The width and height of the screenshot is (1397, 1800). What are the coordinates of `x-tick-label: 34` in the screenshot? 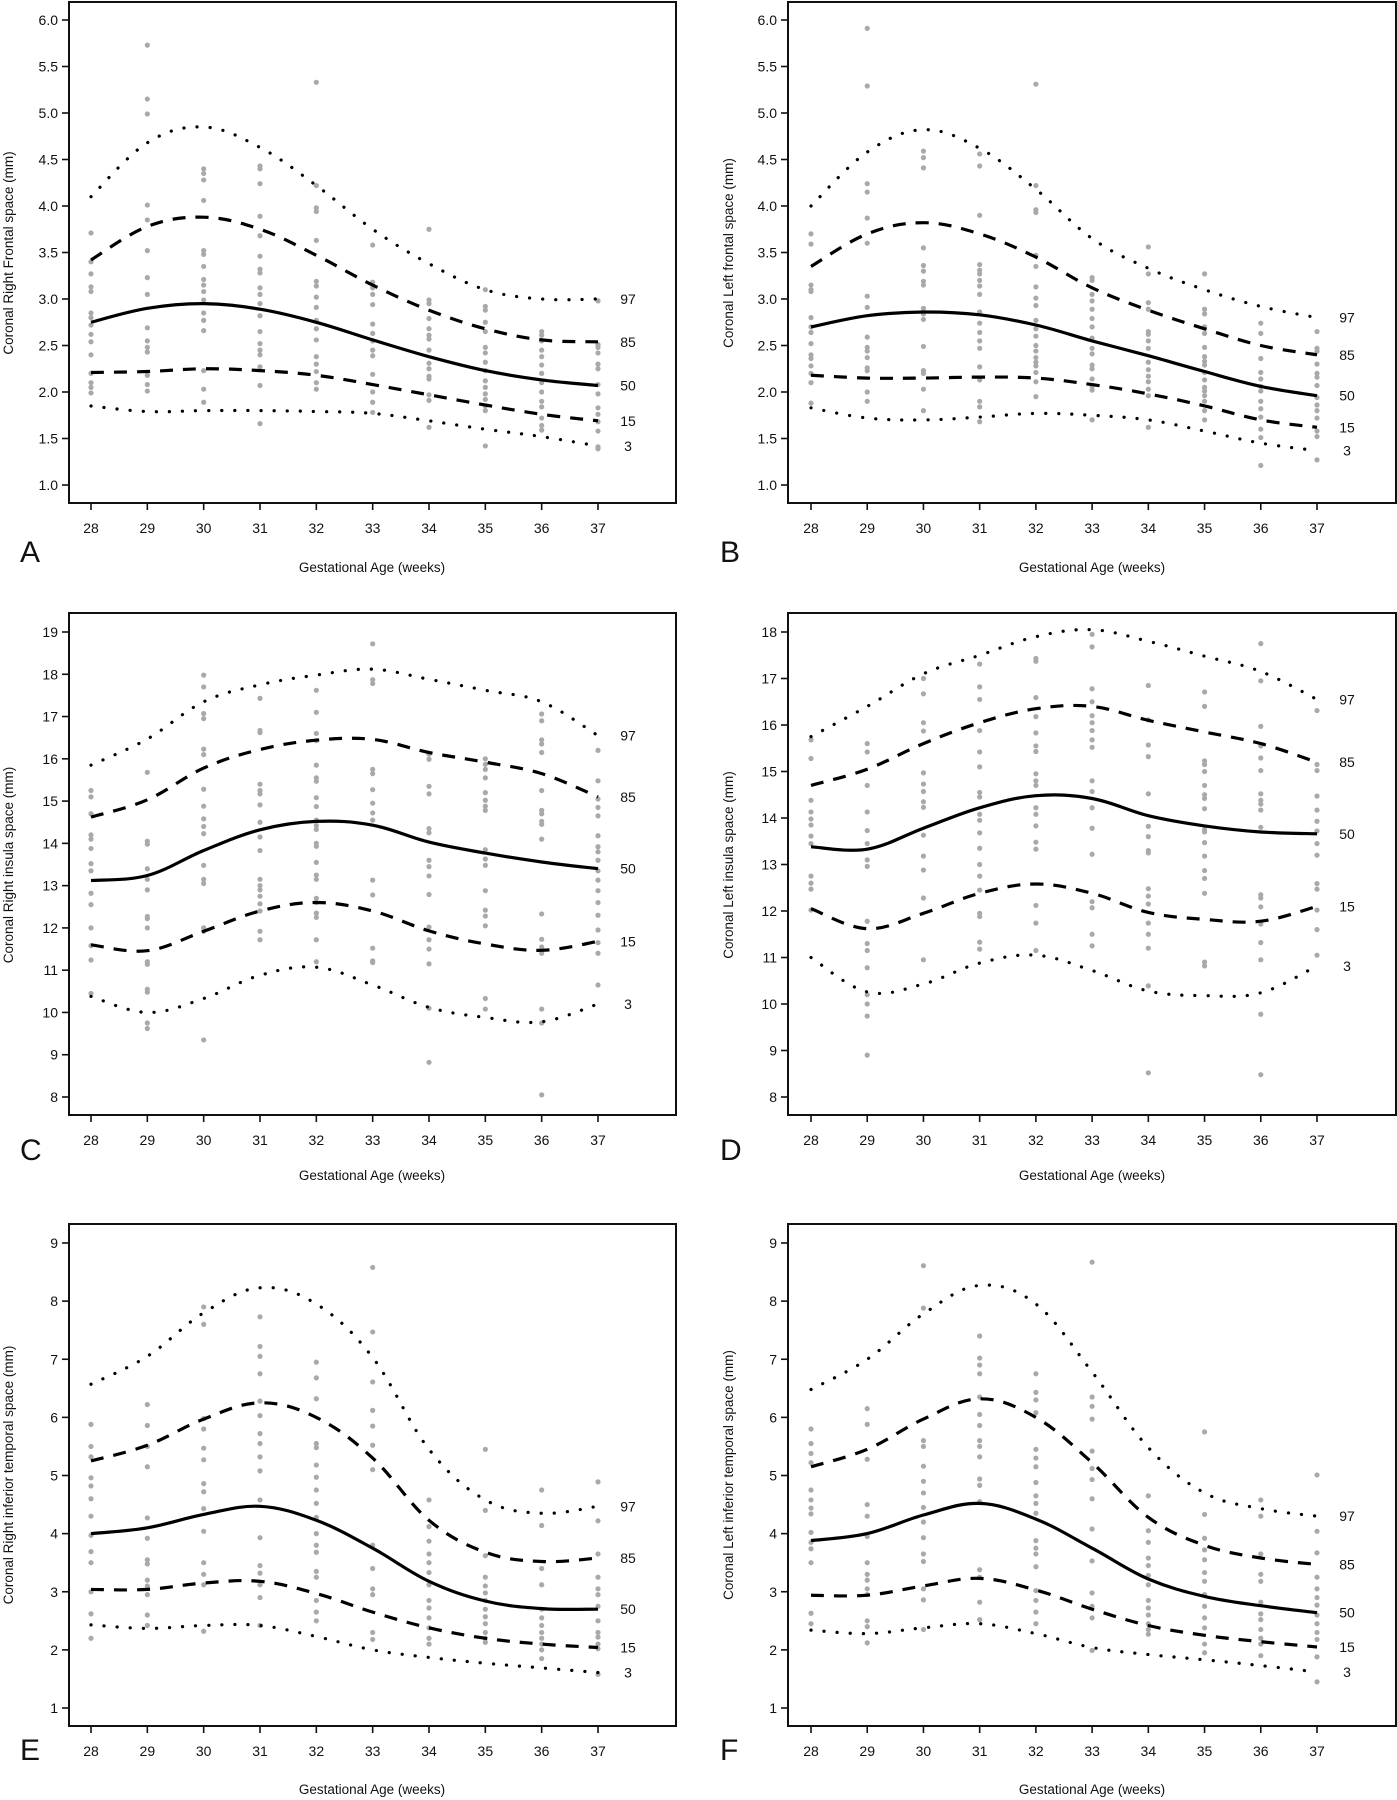 It's located at (1149, 1751).